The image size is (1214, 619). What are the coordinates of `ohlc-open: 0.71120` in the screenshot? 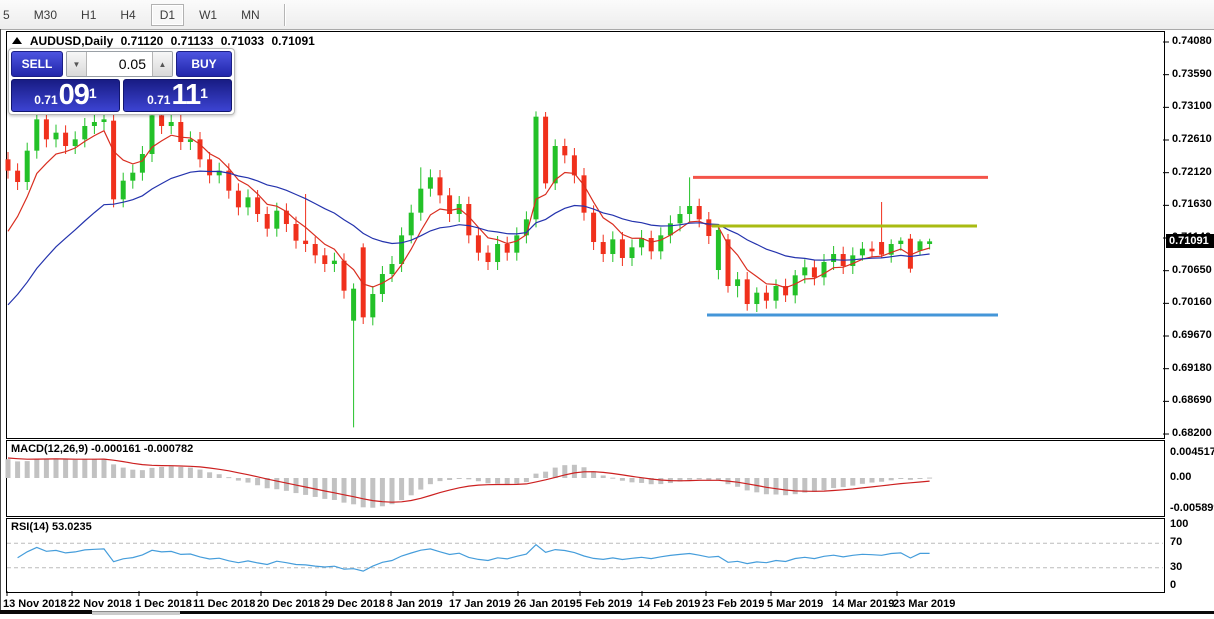 It's located at (142, 41).